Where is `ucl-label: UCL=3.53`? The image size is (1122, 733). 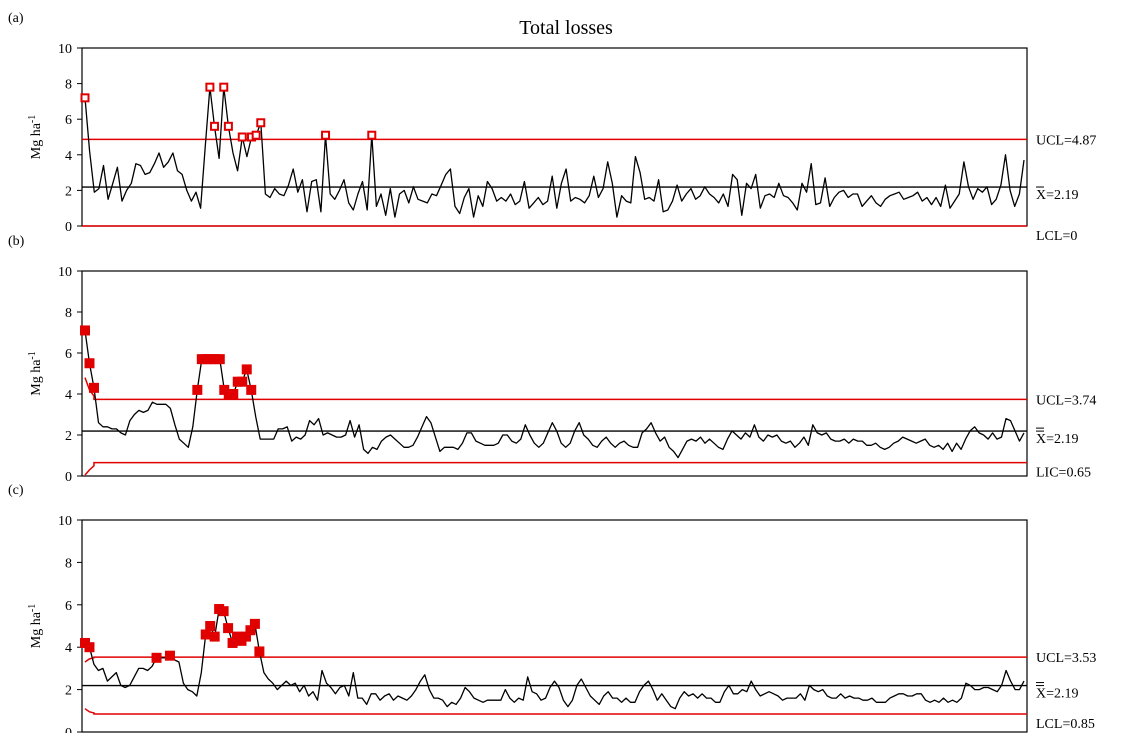 ucl-label: UCL=3.53 is located at coordinates (1066, 658).